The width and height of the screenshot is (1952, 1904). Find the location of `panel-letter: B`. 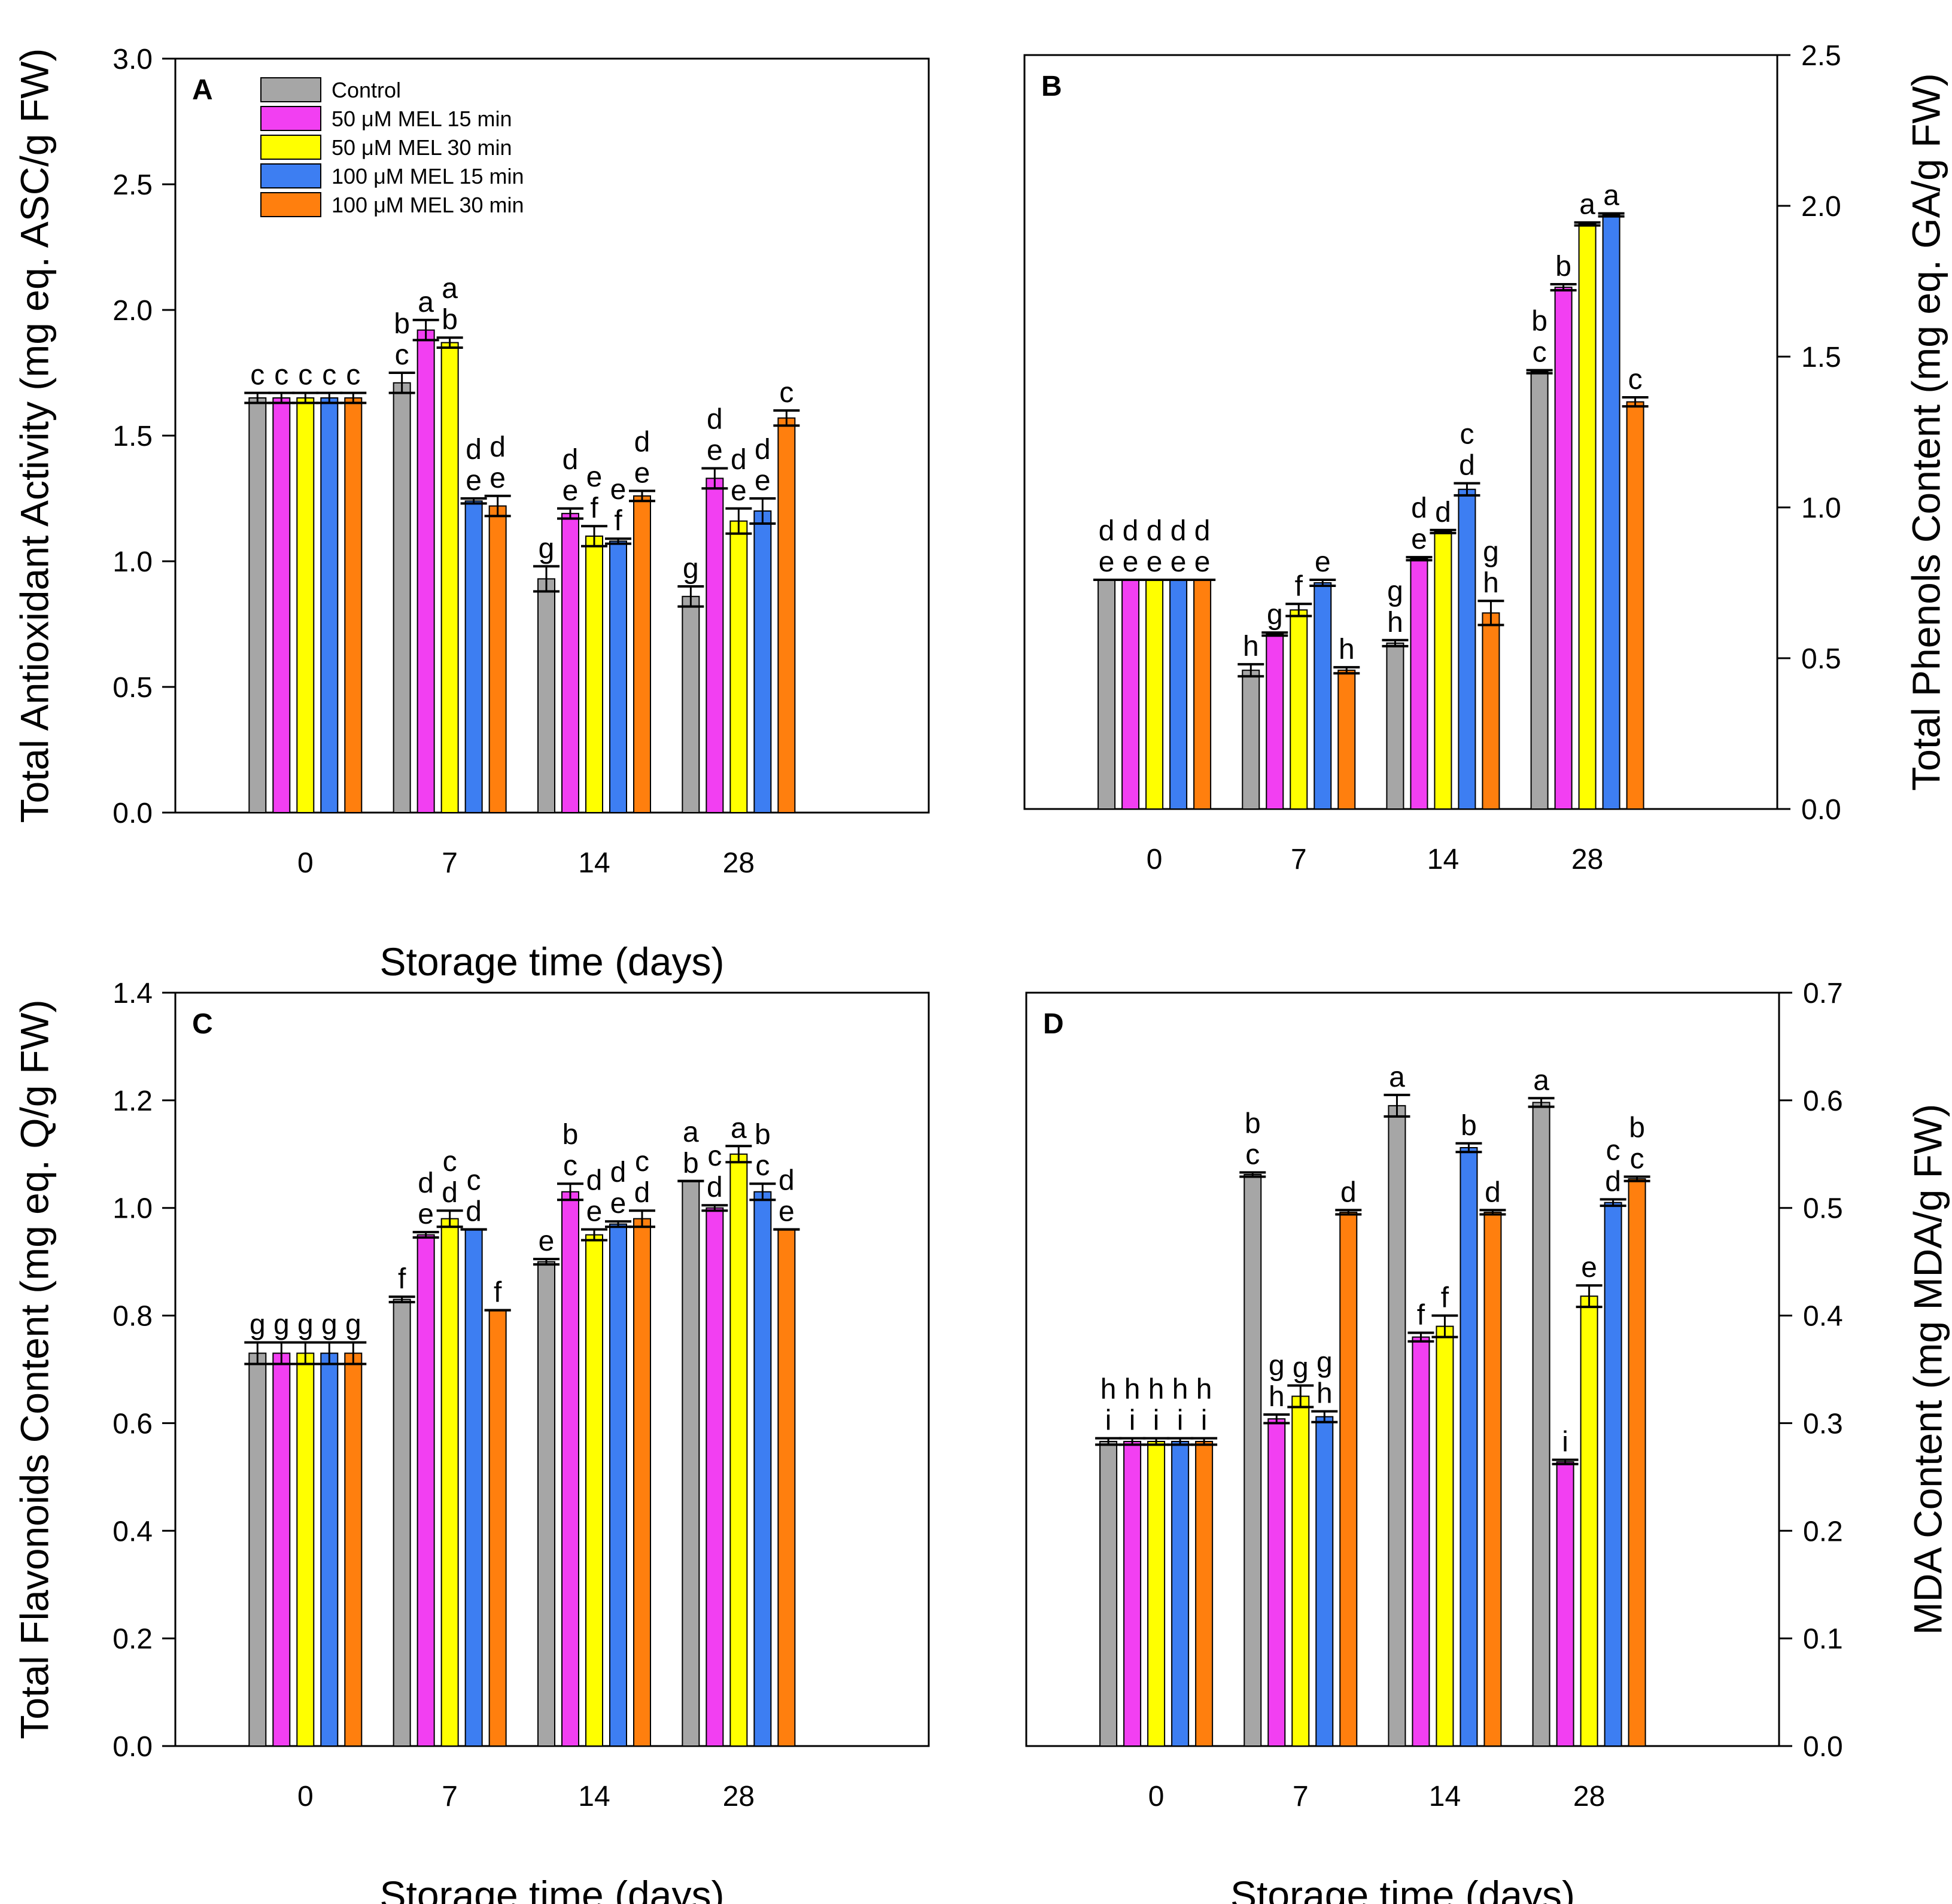

panel-letter: B is located at coordinates (1051, 86).